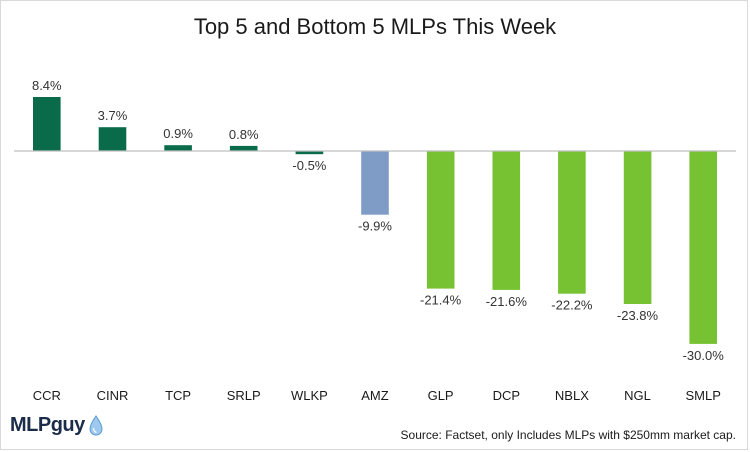  What do you see at coordinates (113, 395) in the screenshot?
I see `category-label-cinr: CINR` at bounding box center [113, 395].